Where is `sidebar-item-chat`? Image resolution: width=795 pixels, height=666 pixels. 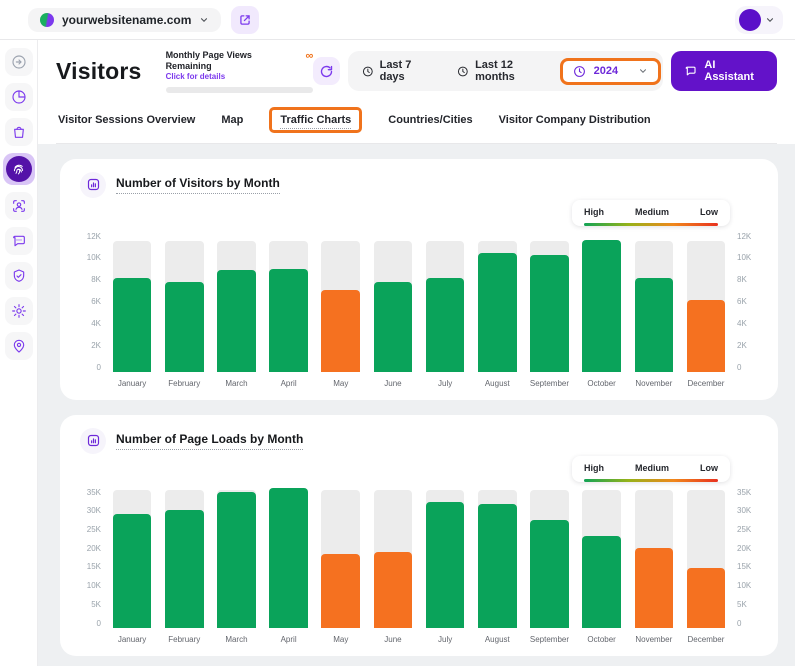
sidebar-item-chat is located at coordinates (18, 241).